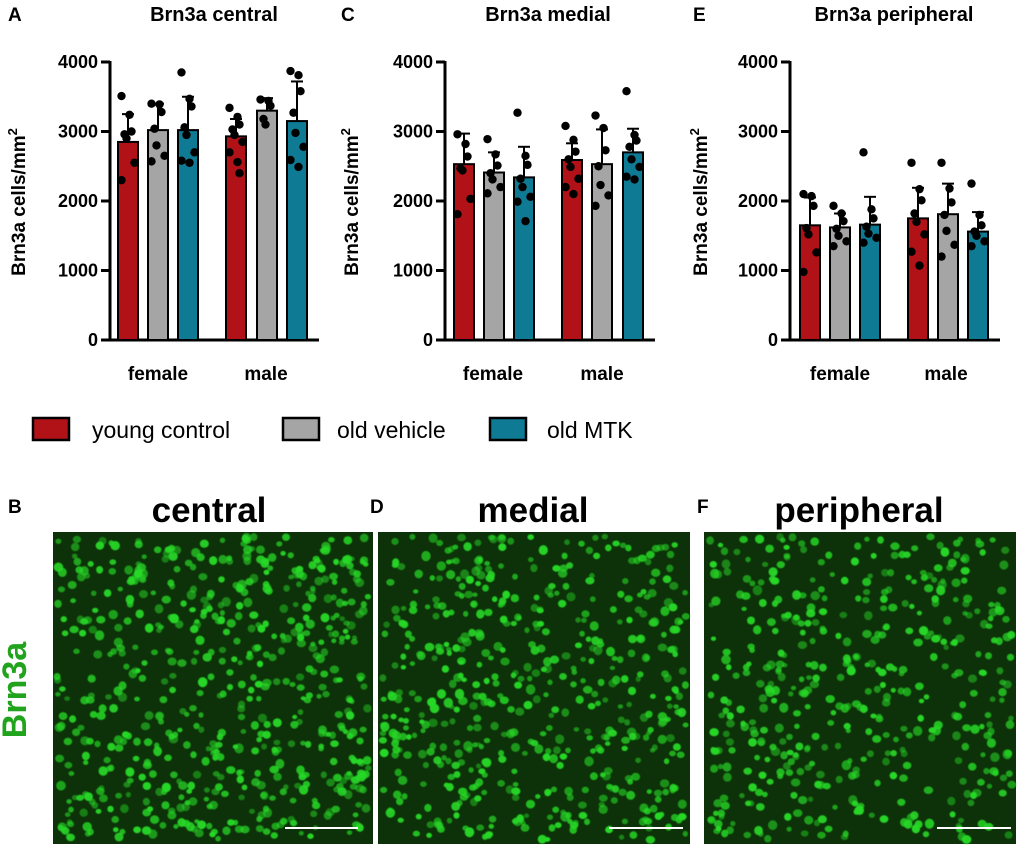 This screenshot has height=847, width=1020. What do you see at coordinates (590, 430) in the screenshot?
I see `legend-label: old MTK` at bounding box center [590, 430].